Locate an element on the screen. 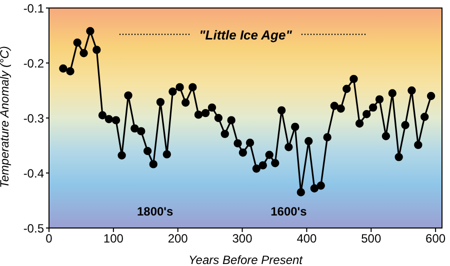 The image size is (450, 266). x-tick-label: 400 is located at coordinates (307, 239).